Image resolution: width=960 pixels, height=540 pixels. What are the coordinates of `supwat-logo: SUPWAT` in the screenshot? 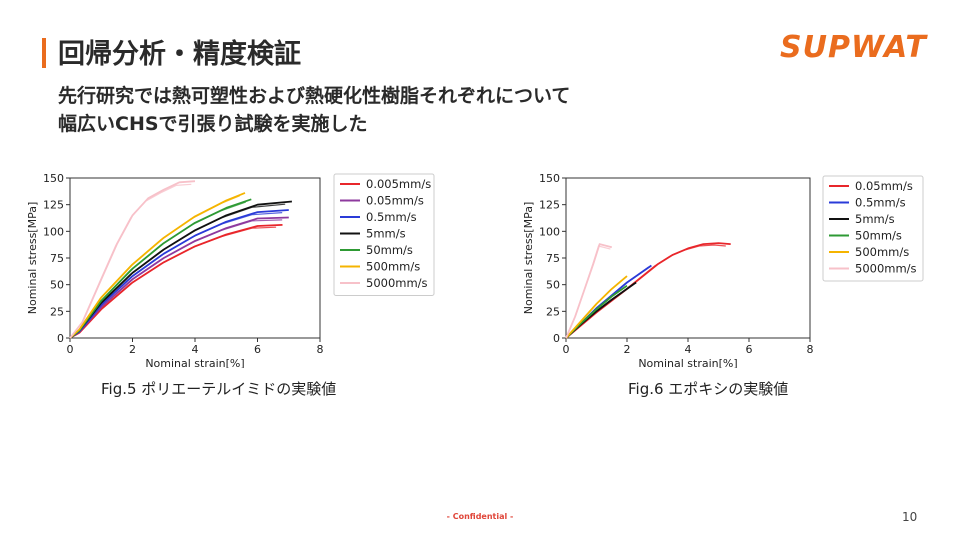 It's located at (853, 47).